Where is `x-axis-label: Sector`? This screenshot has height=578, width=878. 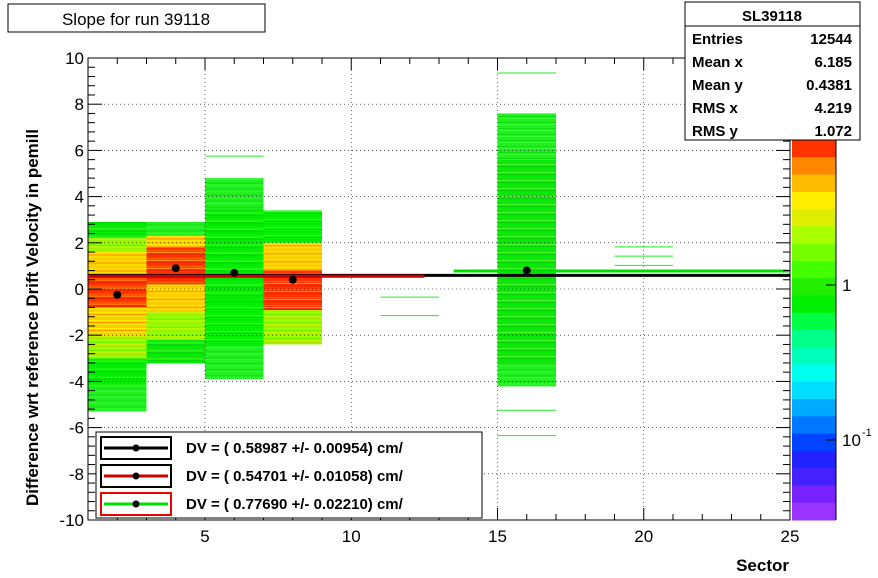
x-axis-label: Sector is located at coordinates (762, 565).